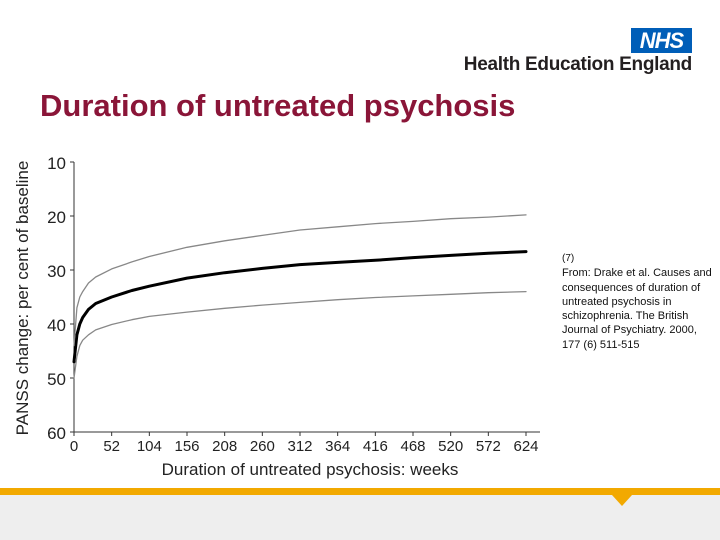  I want to click on y-tick-label: 60, so click(56, 433).